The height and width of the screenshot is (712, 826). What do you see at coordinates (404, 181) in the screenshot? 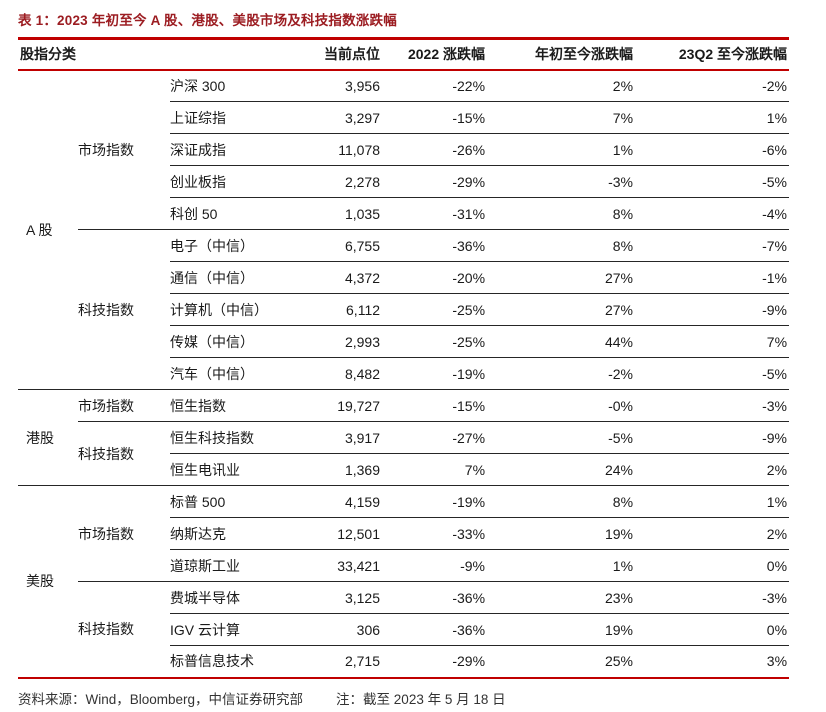
I see `table-row: 创业板指 2,278 -29% -3% -5%` at bounding box center [404, 181].